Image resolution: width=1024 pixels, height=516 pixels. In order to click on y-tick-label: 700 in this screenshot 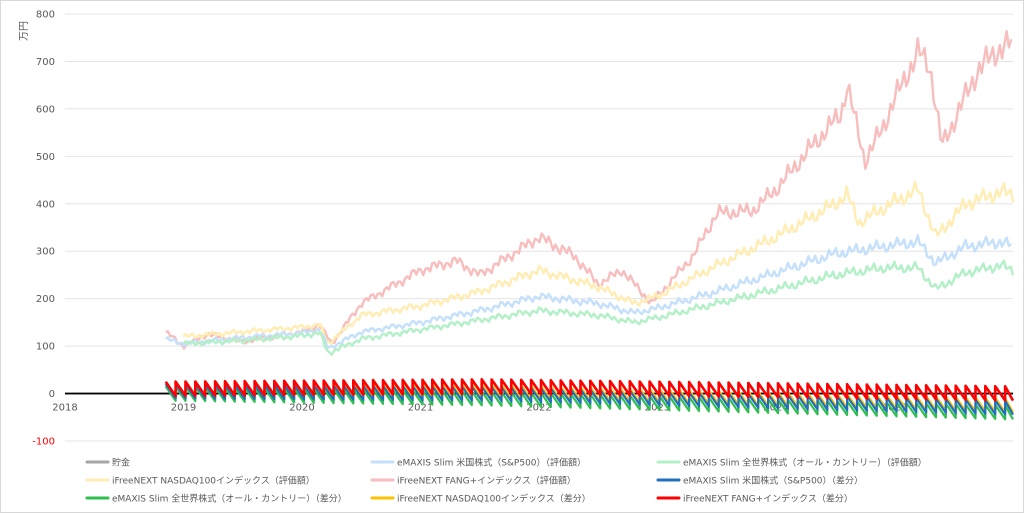, I will do `click(45, 62)`.